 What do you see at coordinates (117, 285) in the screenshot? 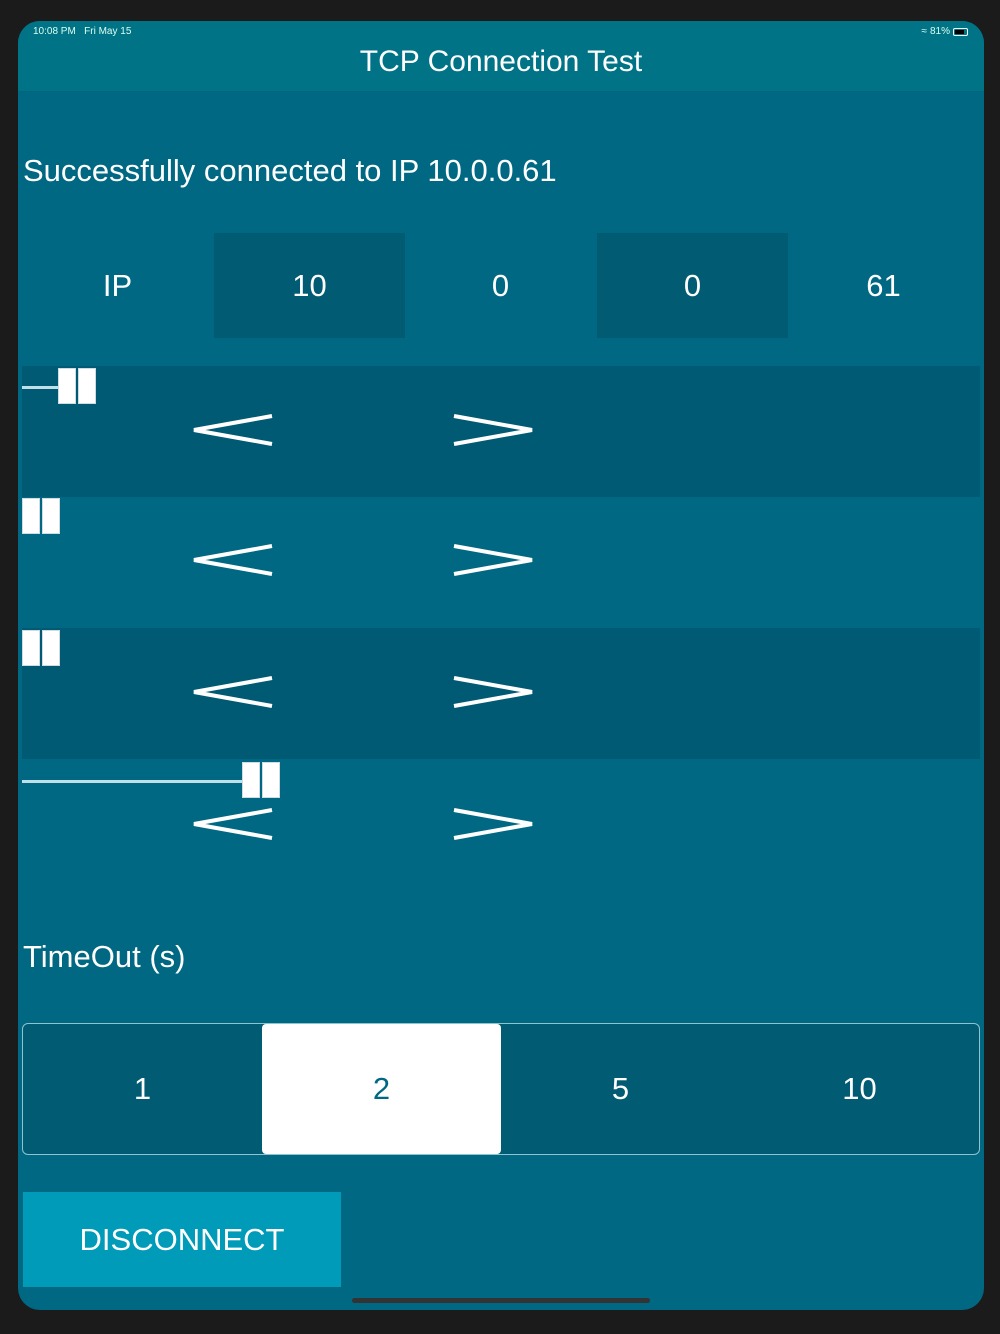
I see `ip-label: IP` at bounding box center [117, 285].